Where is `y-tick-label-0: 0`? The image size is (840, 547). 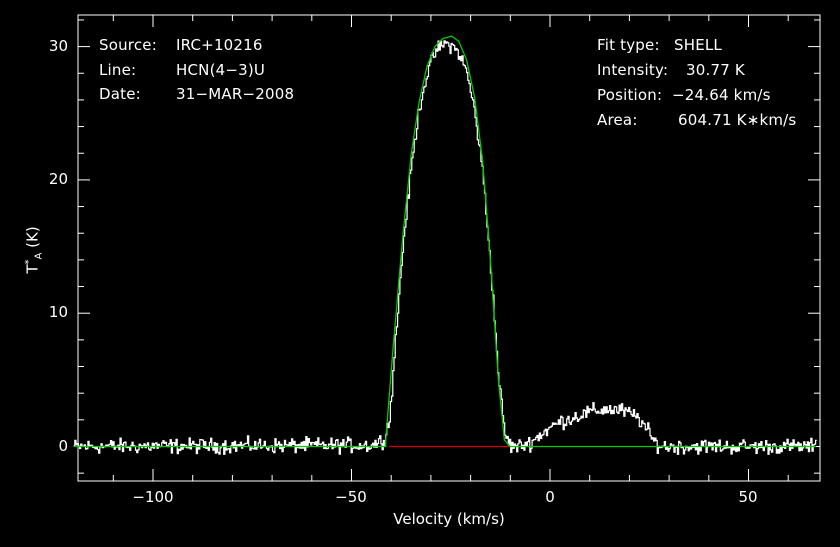
y-tick-label-0: 0 is located at coordinates (63, 446).